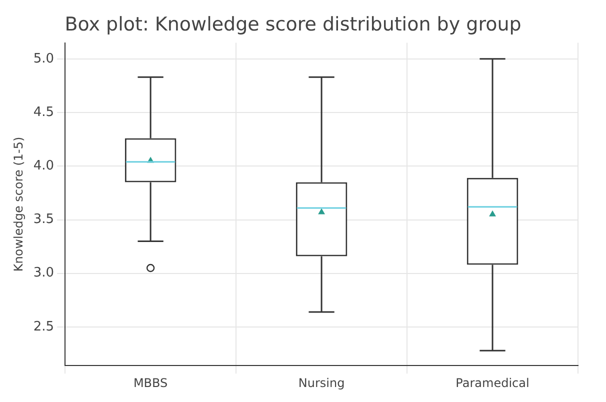 The width and height of the screenshot is (606, 402). Describe the element at coordinates (43, 112) in the screenshot. I see `y-tick-label: 4.5` at that location.